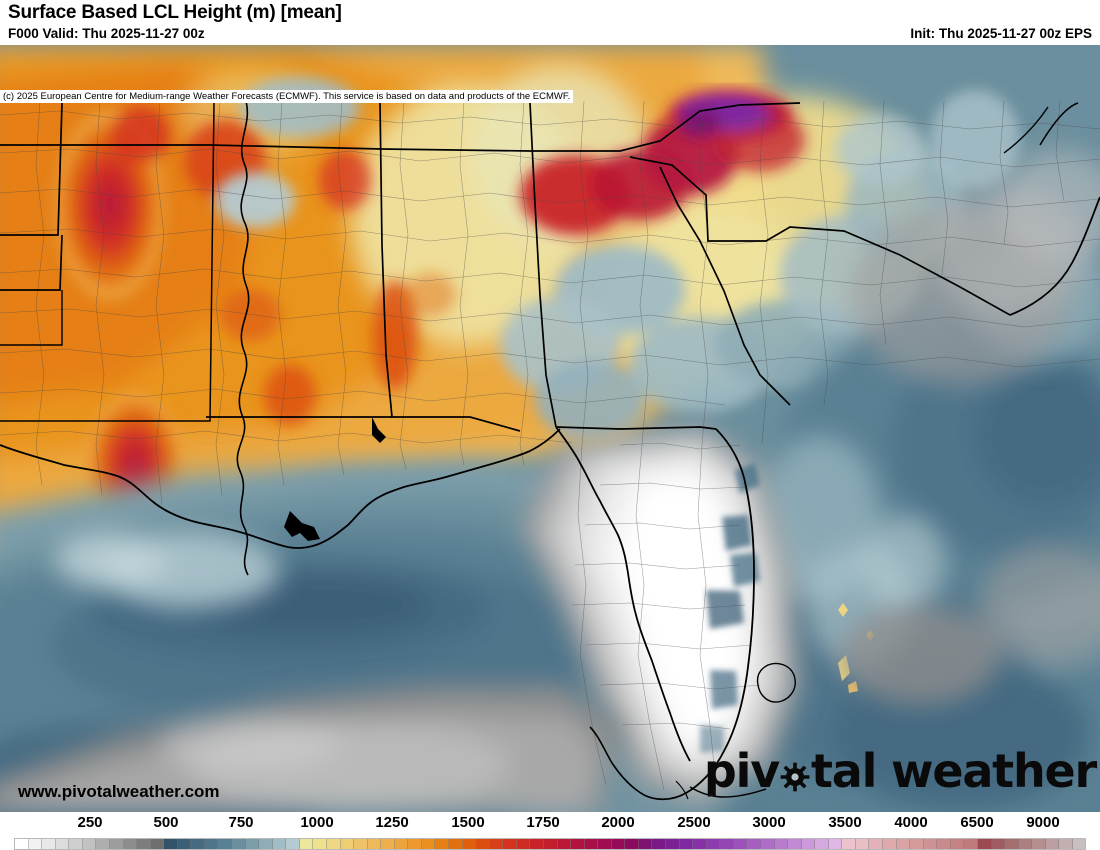  What do you see at coordinates (1043, 822) in the screenshot?
I see `colorbar-tick-label: 9000` at bounding box center [1043, 822].